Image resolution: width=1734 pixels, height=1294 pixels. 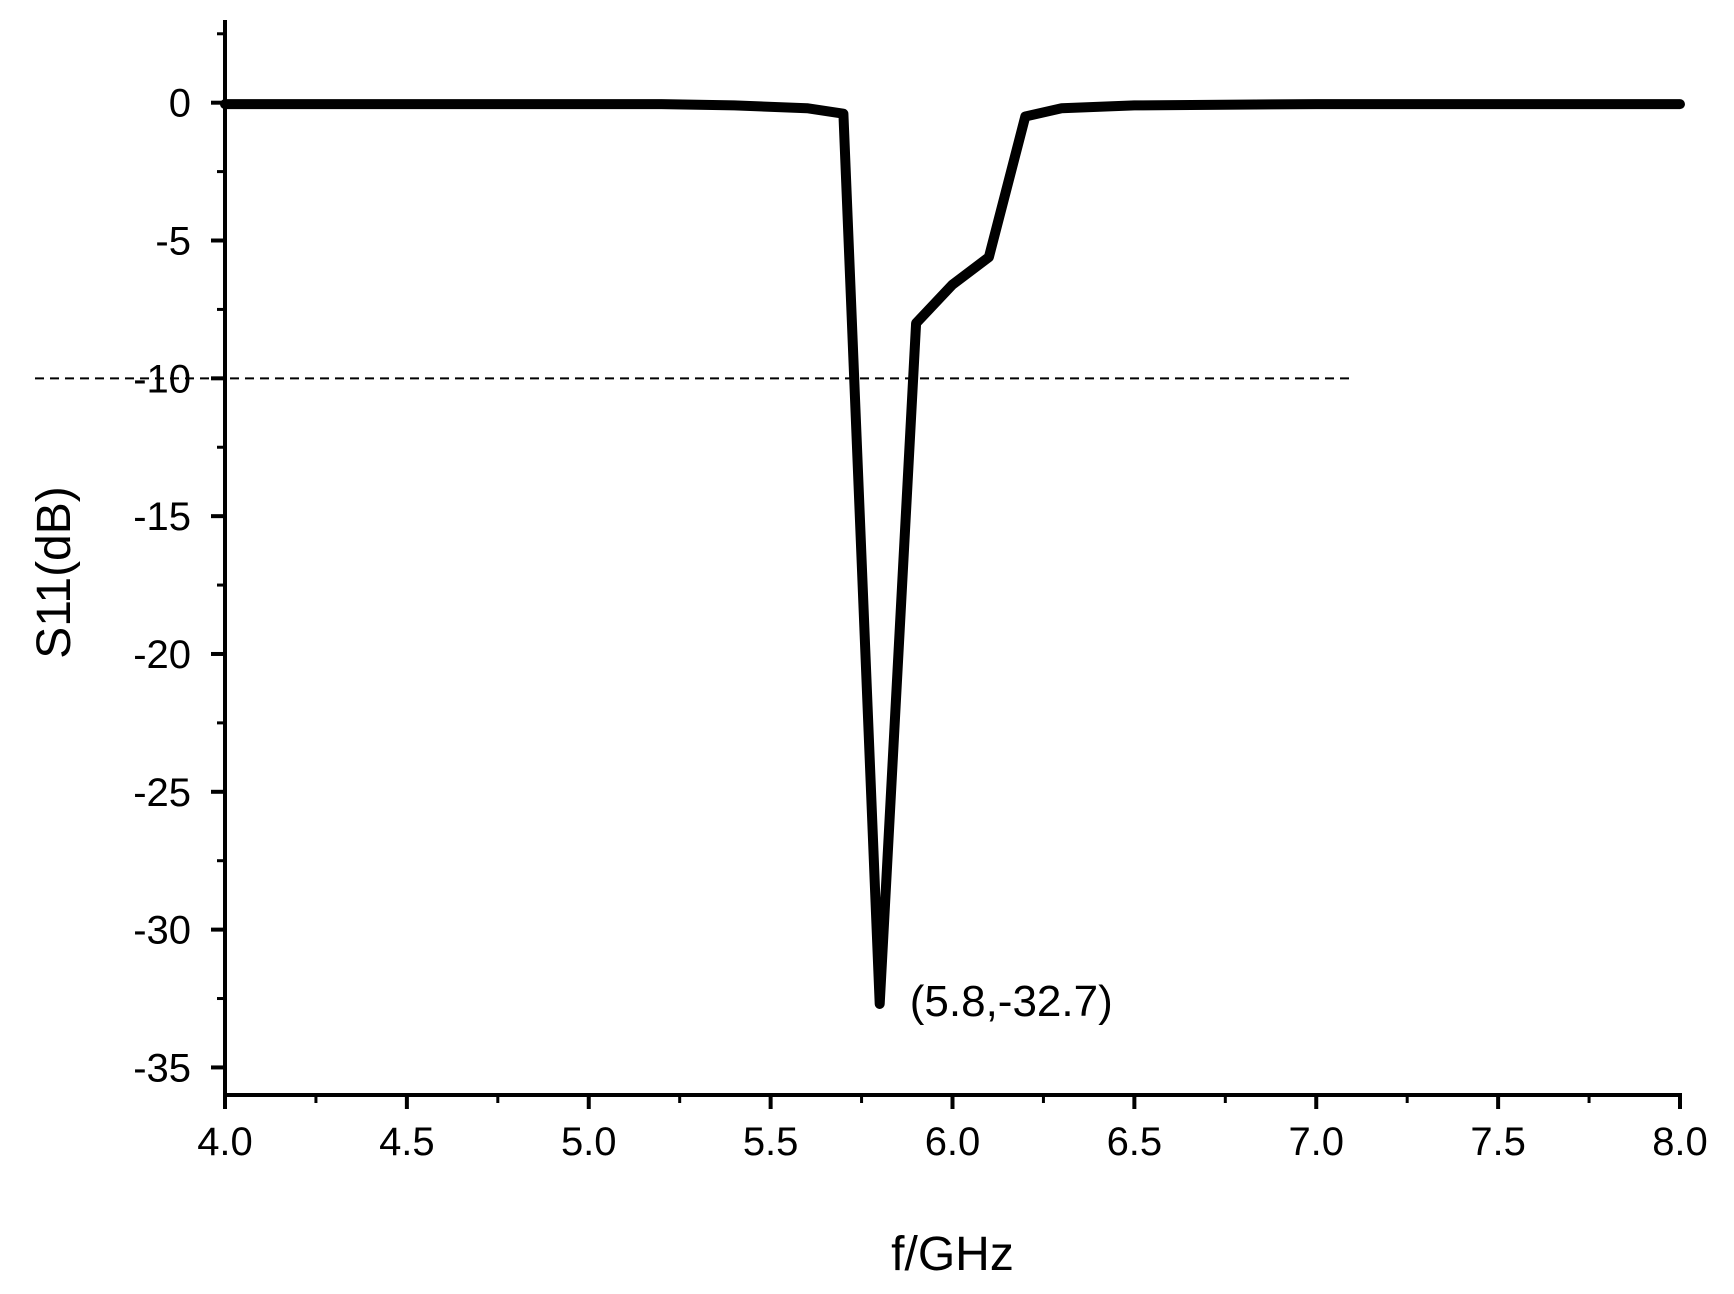 What do you see at coordinates (1498, 1142) in the screenshot?
I see `x-tick-label: 7.5` at bounding box center [1498, 1142].